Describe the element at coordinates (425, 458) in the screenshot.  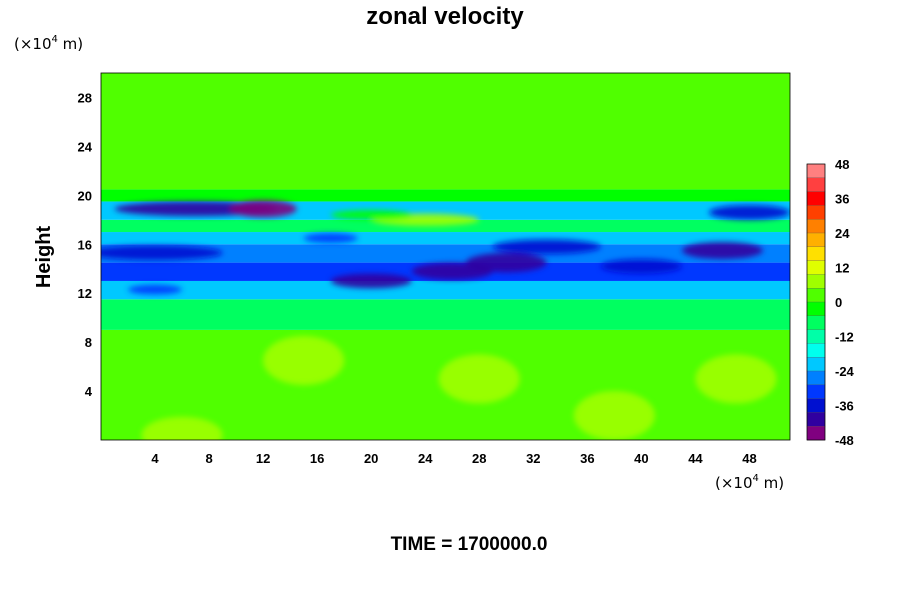
I see `x-tick-24: 24` at that location.